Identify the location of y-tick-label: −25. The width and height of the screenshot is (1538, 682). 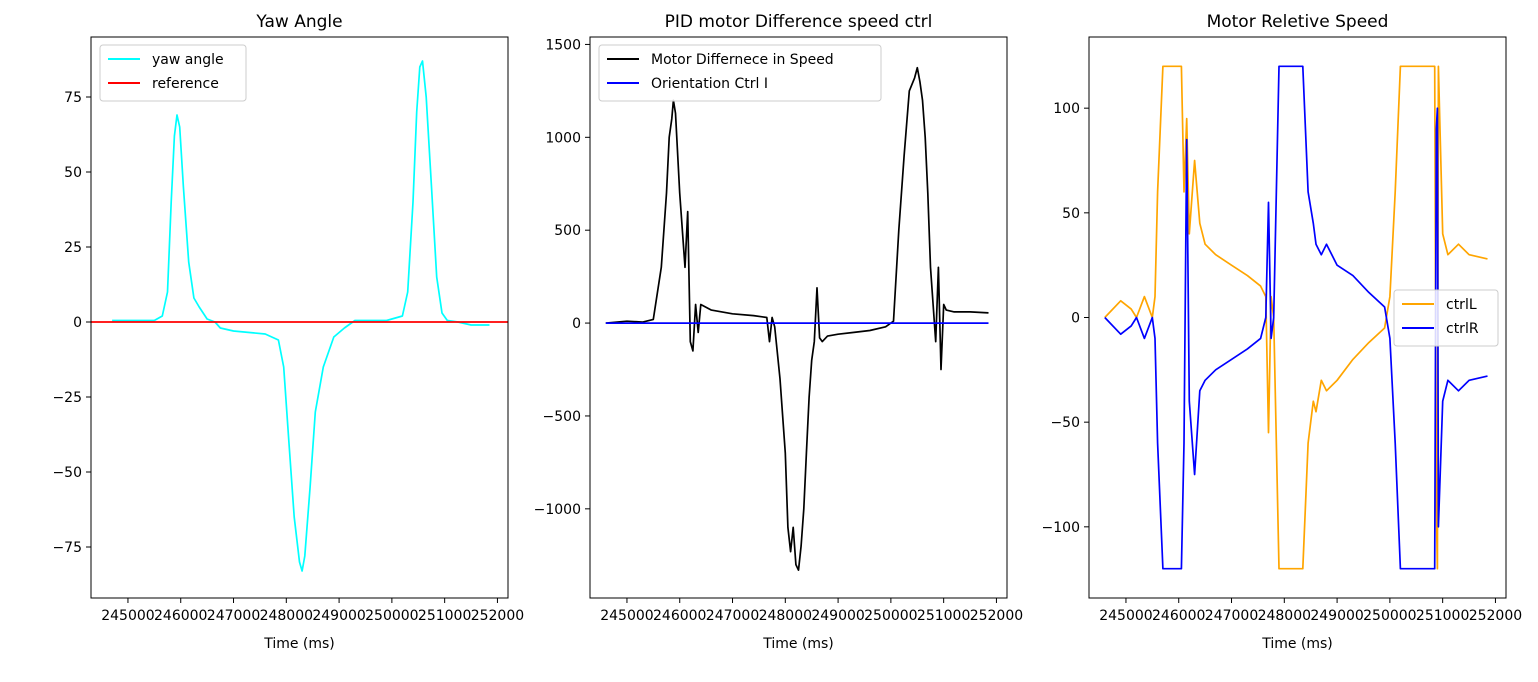
(67, 398).